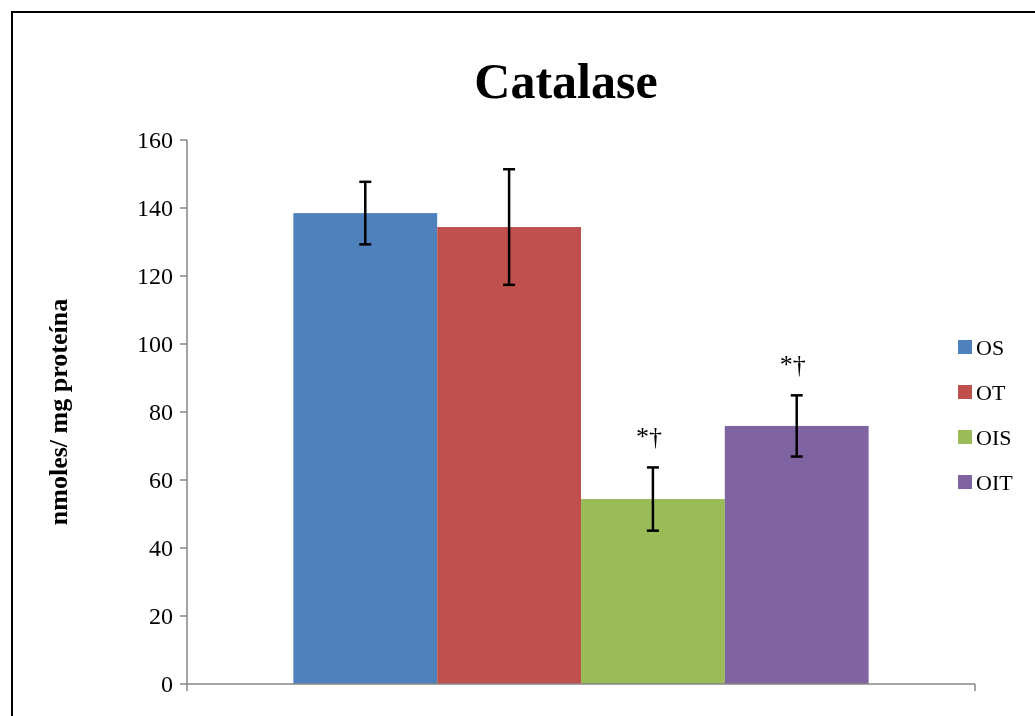 The width and height of the screenshot is (1035, 716). Describe the element at coordinates (991, 392) in the screenshot. I see `legend-label: OT` at that location.